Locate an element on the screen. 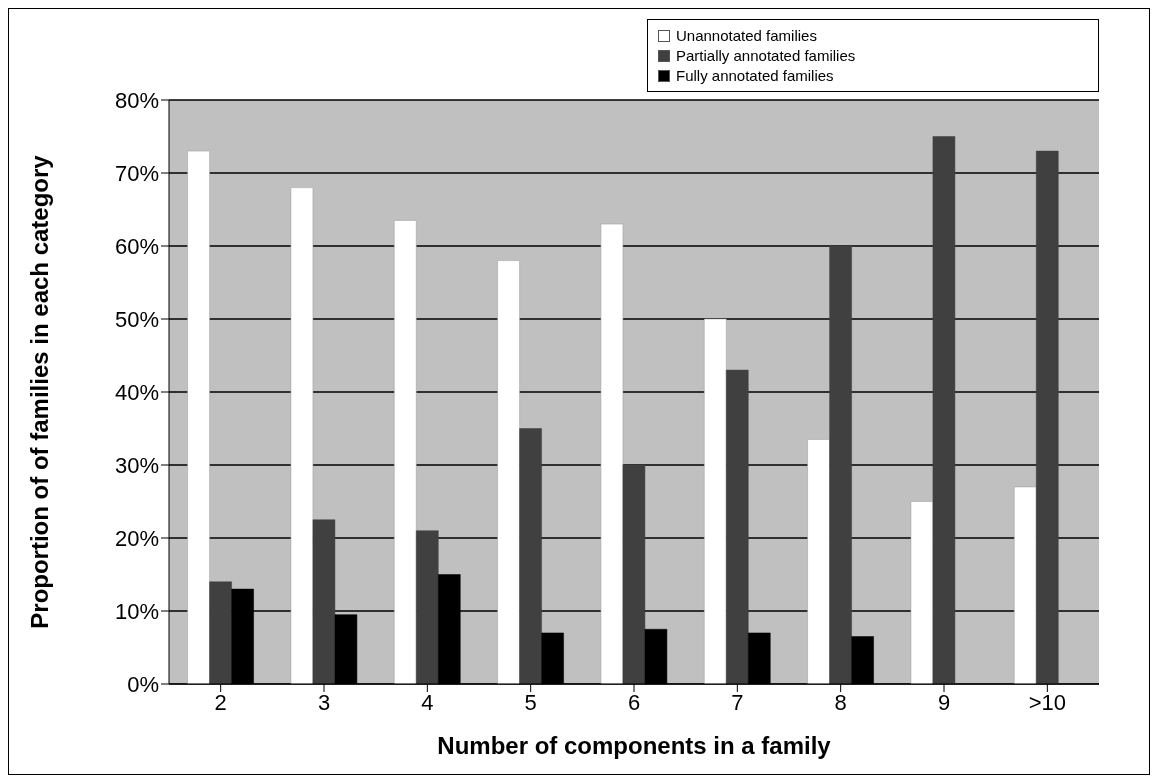 This screenshot has width=1157, height=782. y-tick-label: 80% is located at coordinates (136, 100).